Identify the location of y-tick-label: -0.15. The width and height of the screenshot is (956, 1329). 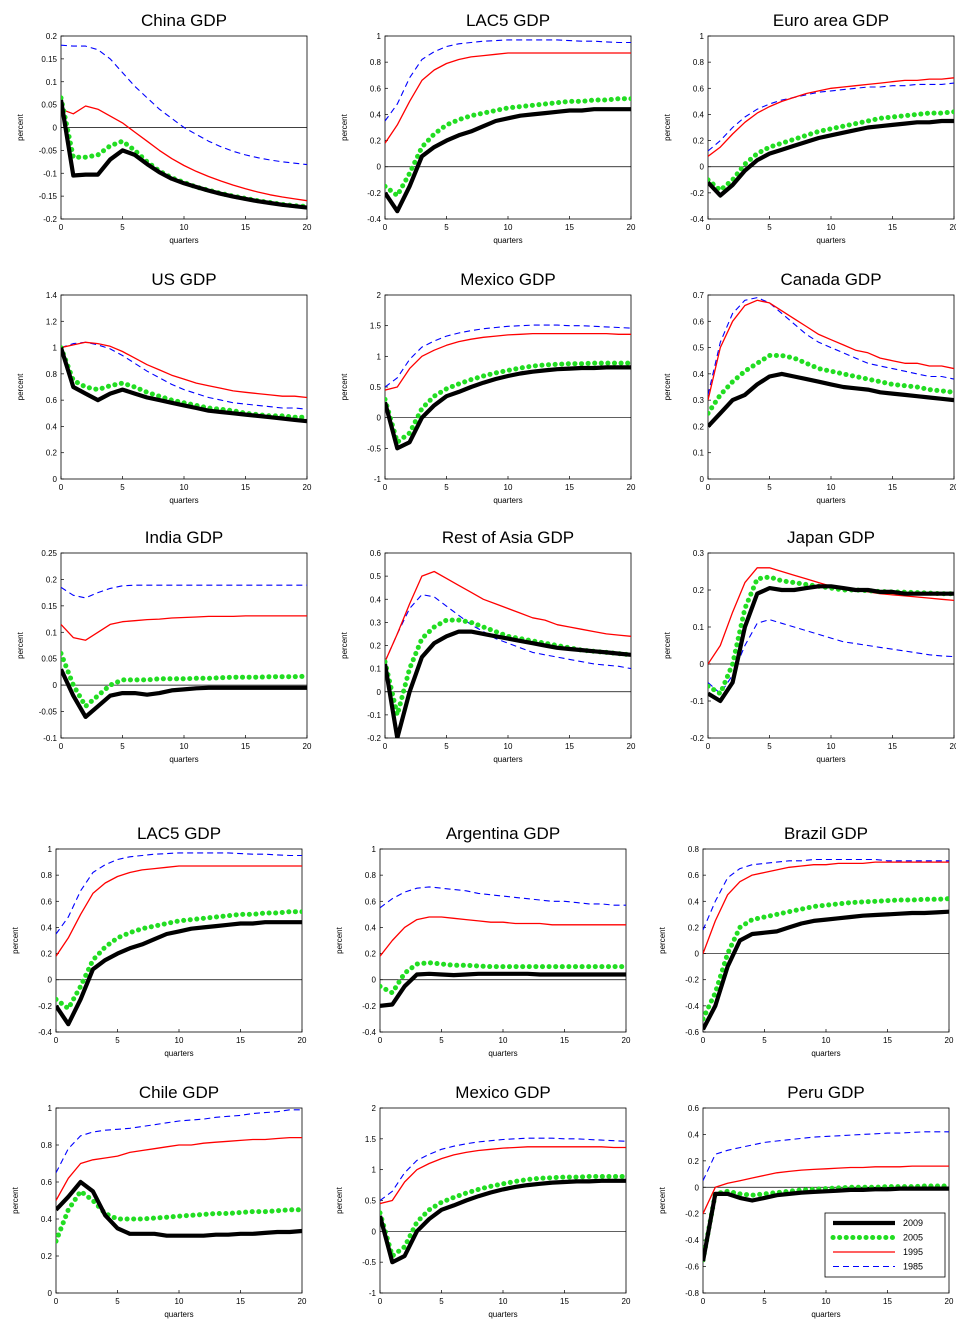
(48, 196).